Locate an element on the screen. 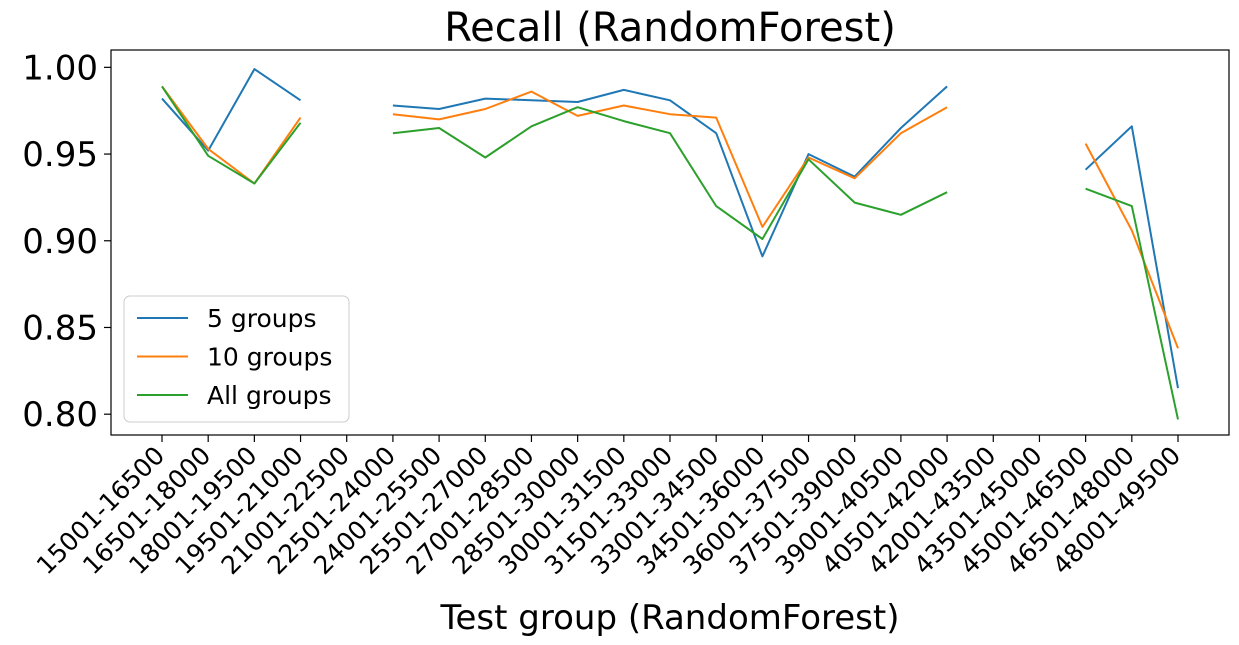 The height and width of the screenshot is (645, 1239). legend-label: 5 groups is located at coordinates (262, 318).